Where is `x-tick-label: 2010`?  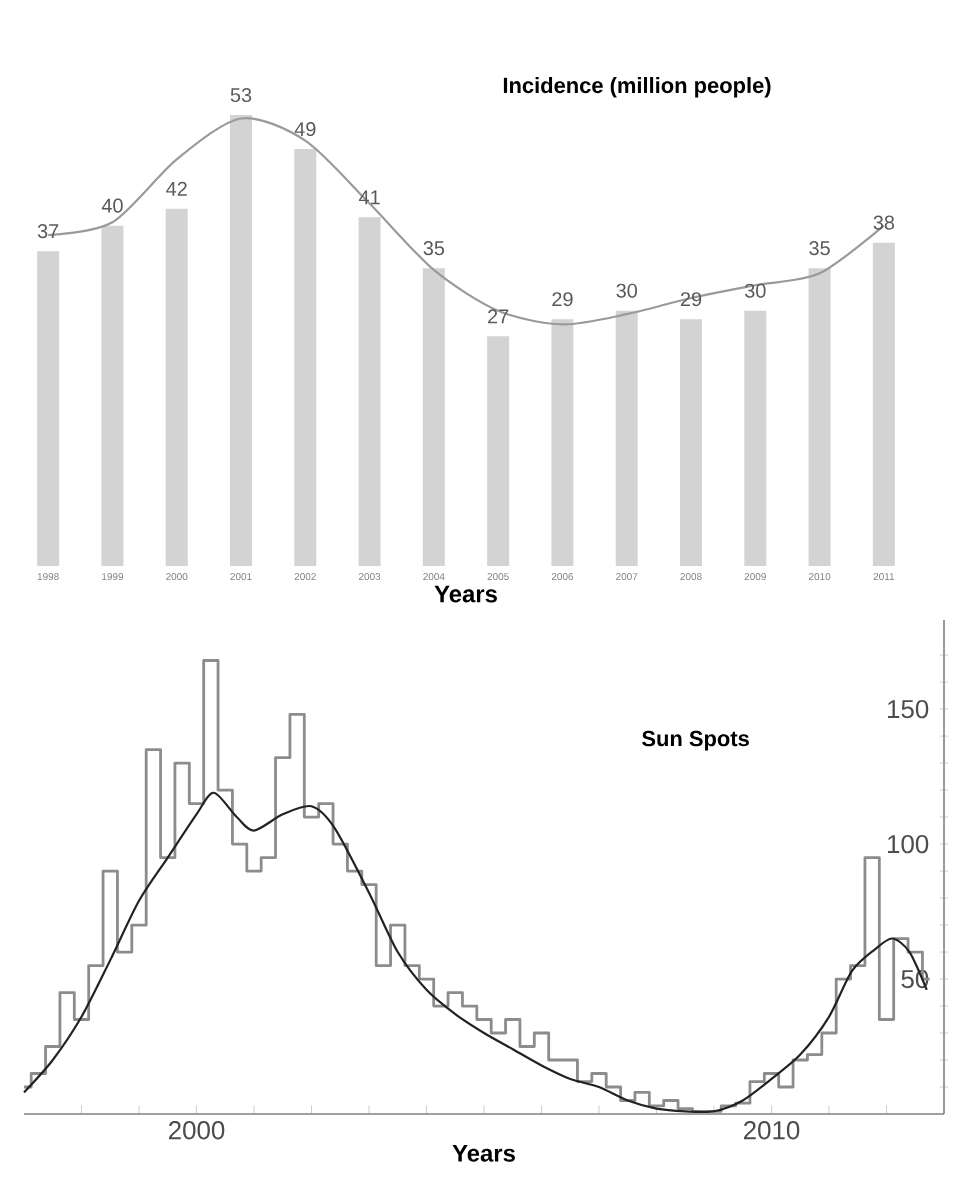
x-tick-label: 2010 is located at coordinates (772, 1130).